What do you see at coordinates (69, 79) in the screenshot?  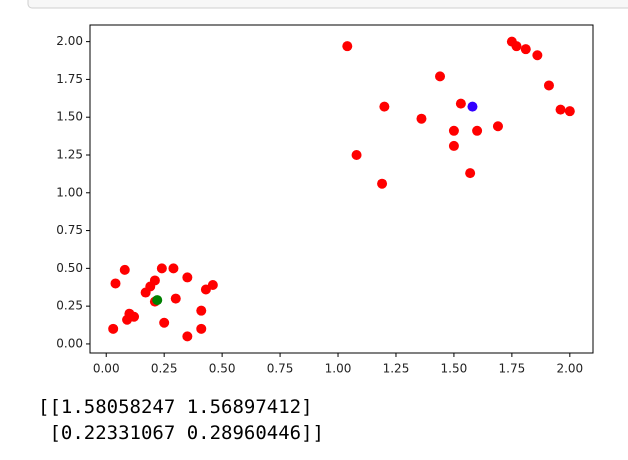 I see `y-tick-label: 1.75` at bounding box center [69, 79].